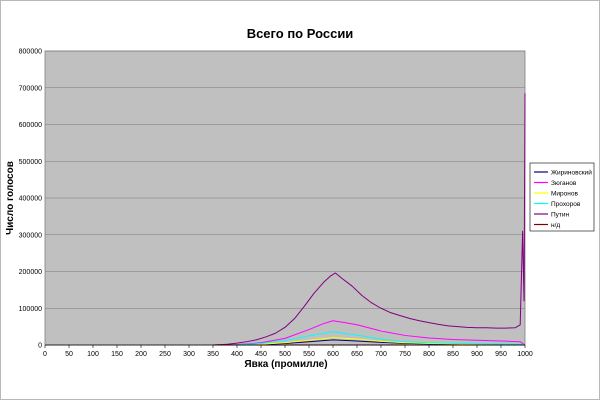 This screenshot has height=400, width=600. Describe the element at coordinates (381, 354) in the screenshot. I see `x-tick-label: 700` at that location.